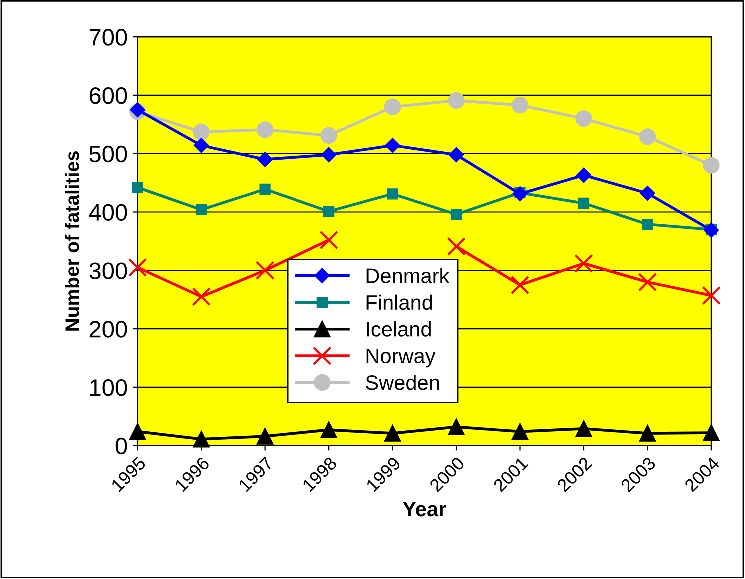  Describe the element at coordinates (399, 329) in the screenshot. I see `legend-label: Iceland` at that location.